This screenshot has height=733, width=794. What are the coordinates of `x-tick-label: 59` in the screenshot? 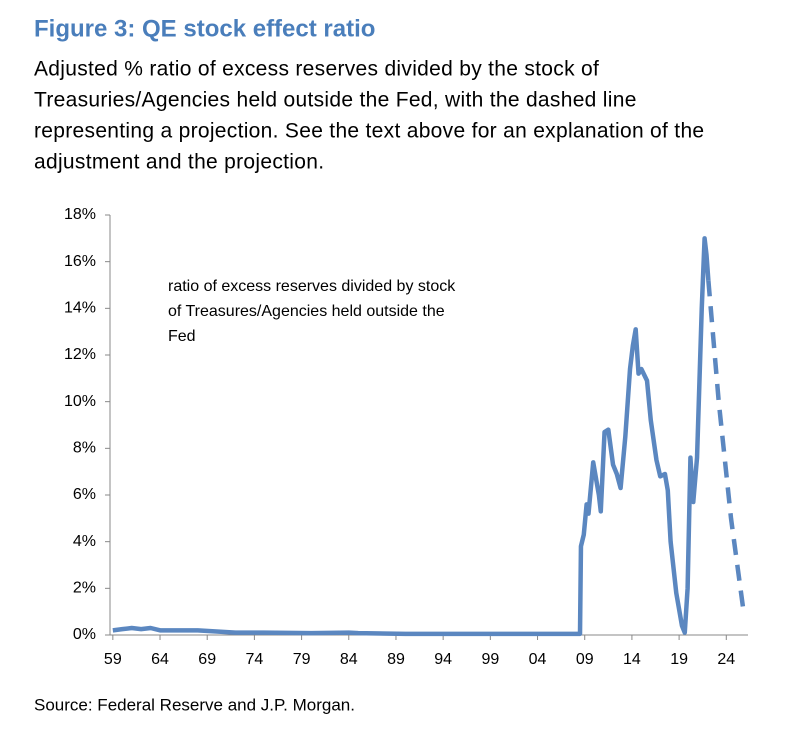 It's located at (113, 659).